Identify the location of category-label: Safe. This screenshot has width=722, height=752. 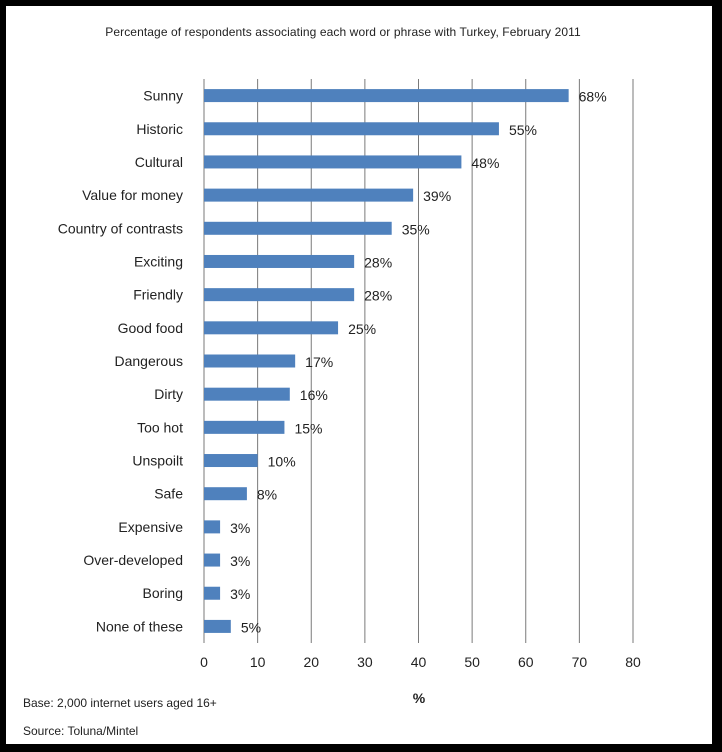
(168, 494).